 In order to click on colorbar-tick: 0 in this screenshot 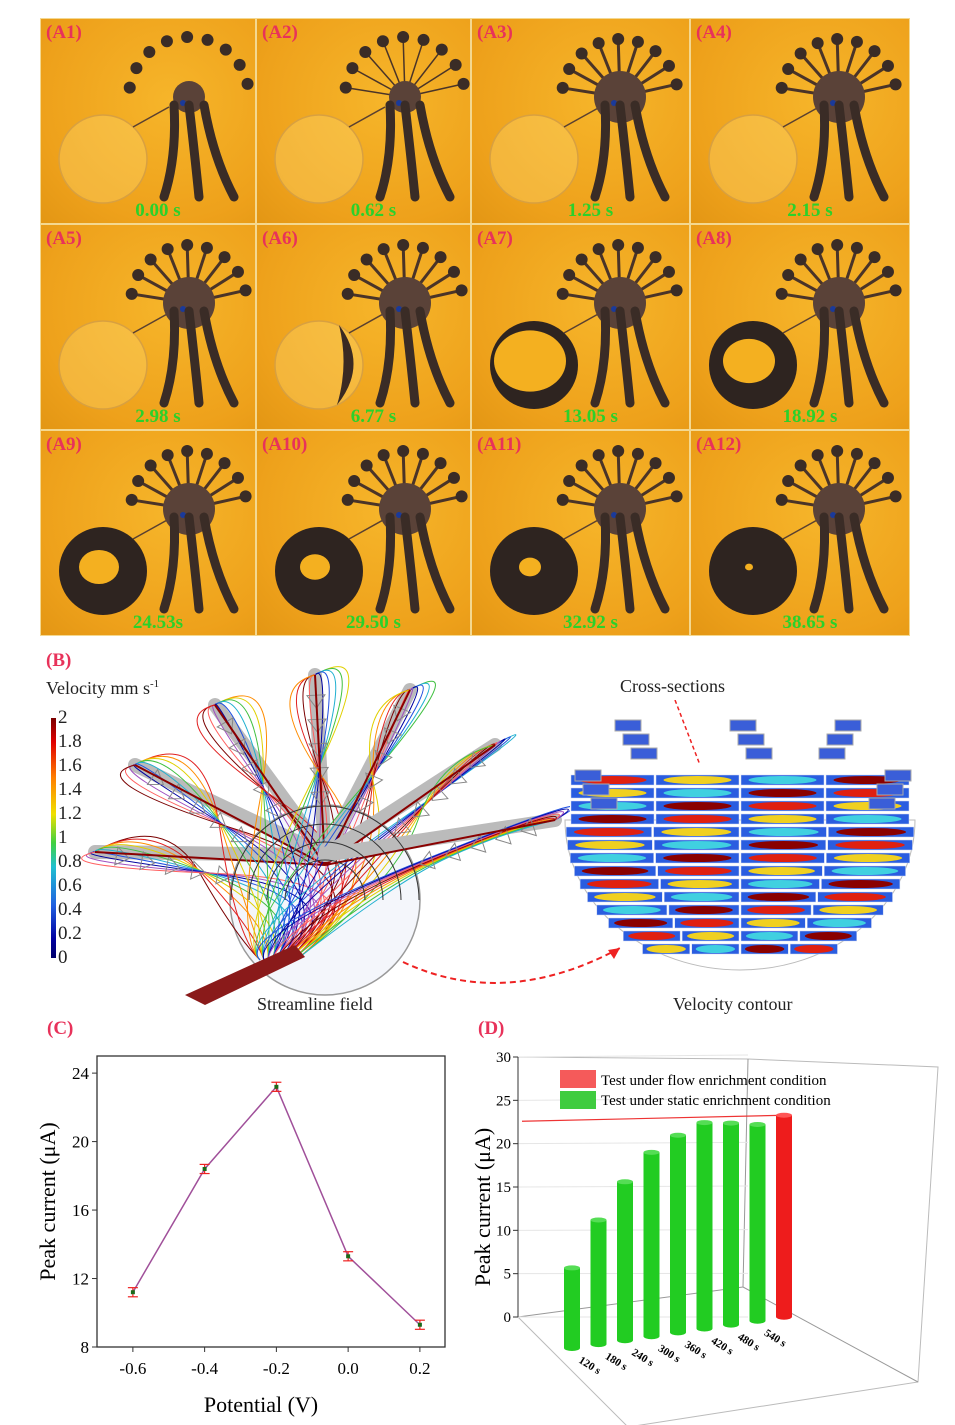, I will do `click(63, 957)`.